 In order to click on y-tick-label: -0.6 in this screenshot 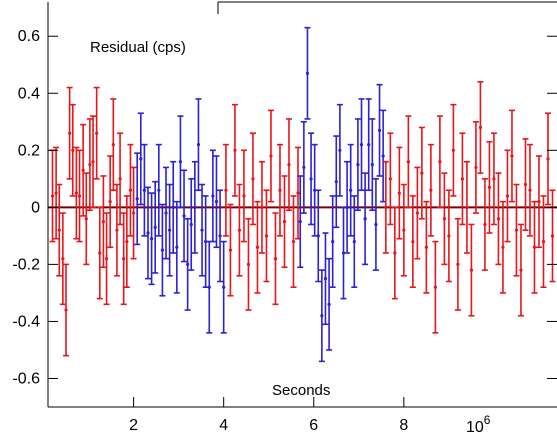, I will do `click(26, 378)`.